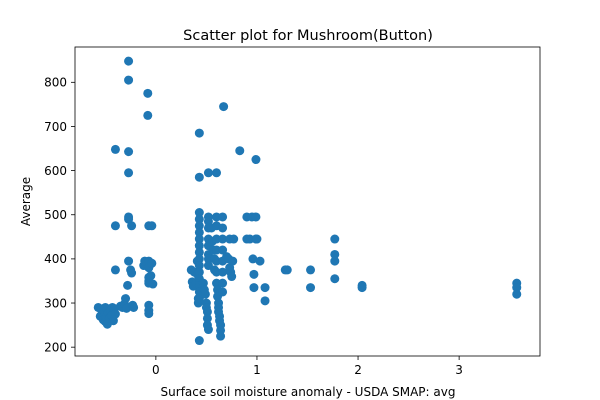  I want to click on chart-title: Scatter plot for Mushroom(Button), so click(308, 36).